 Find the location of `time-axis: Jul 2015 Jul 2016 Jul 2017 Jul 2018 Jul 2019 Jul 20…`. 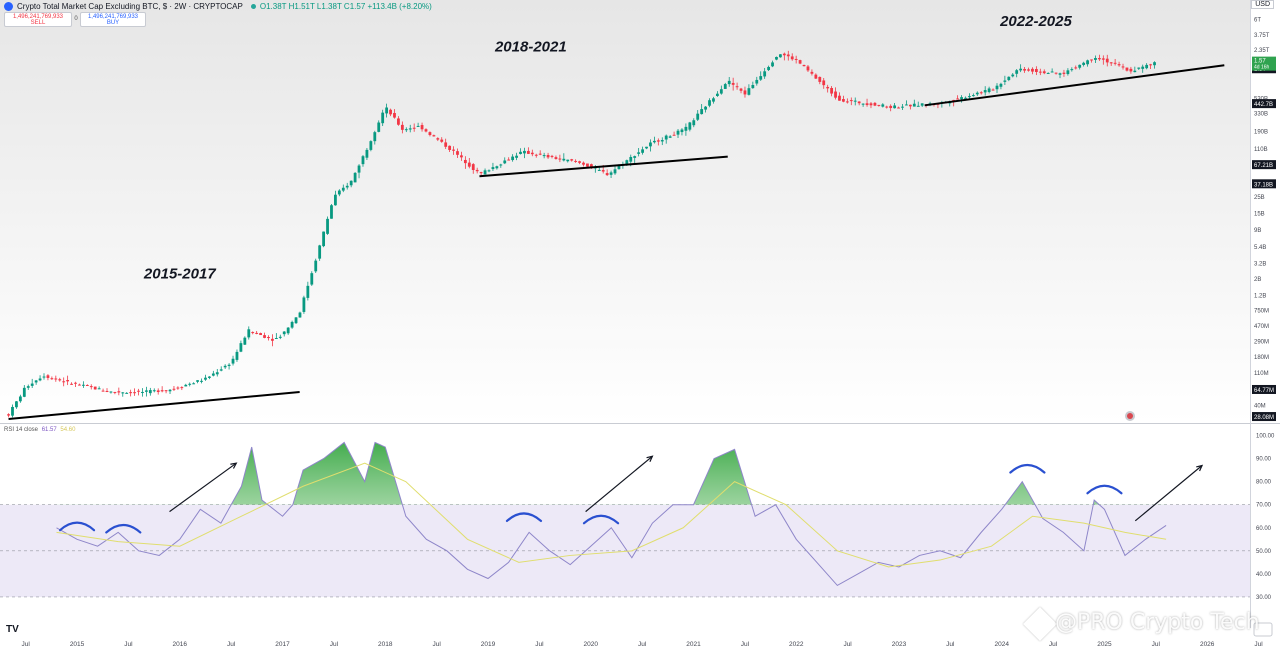

time-axis: Jul 2015 Jul 2016 Jul 2017 Jul 2018 Jul 2019 Jul 20… is located at coordinates (643, 644).